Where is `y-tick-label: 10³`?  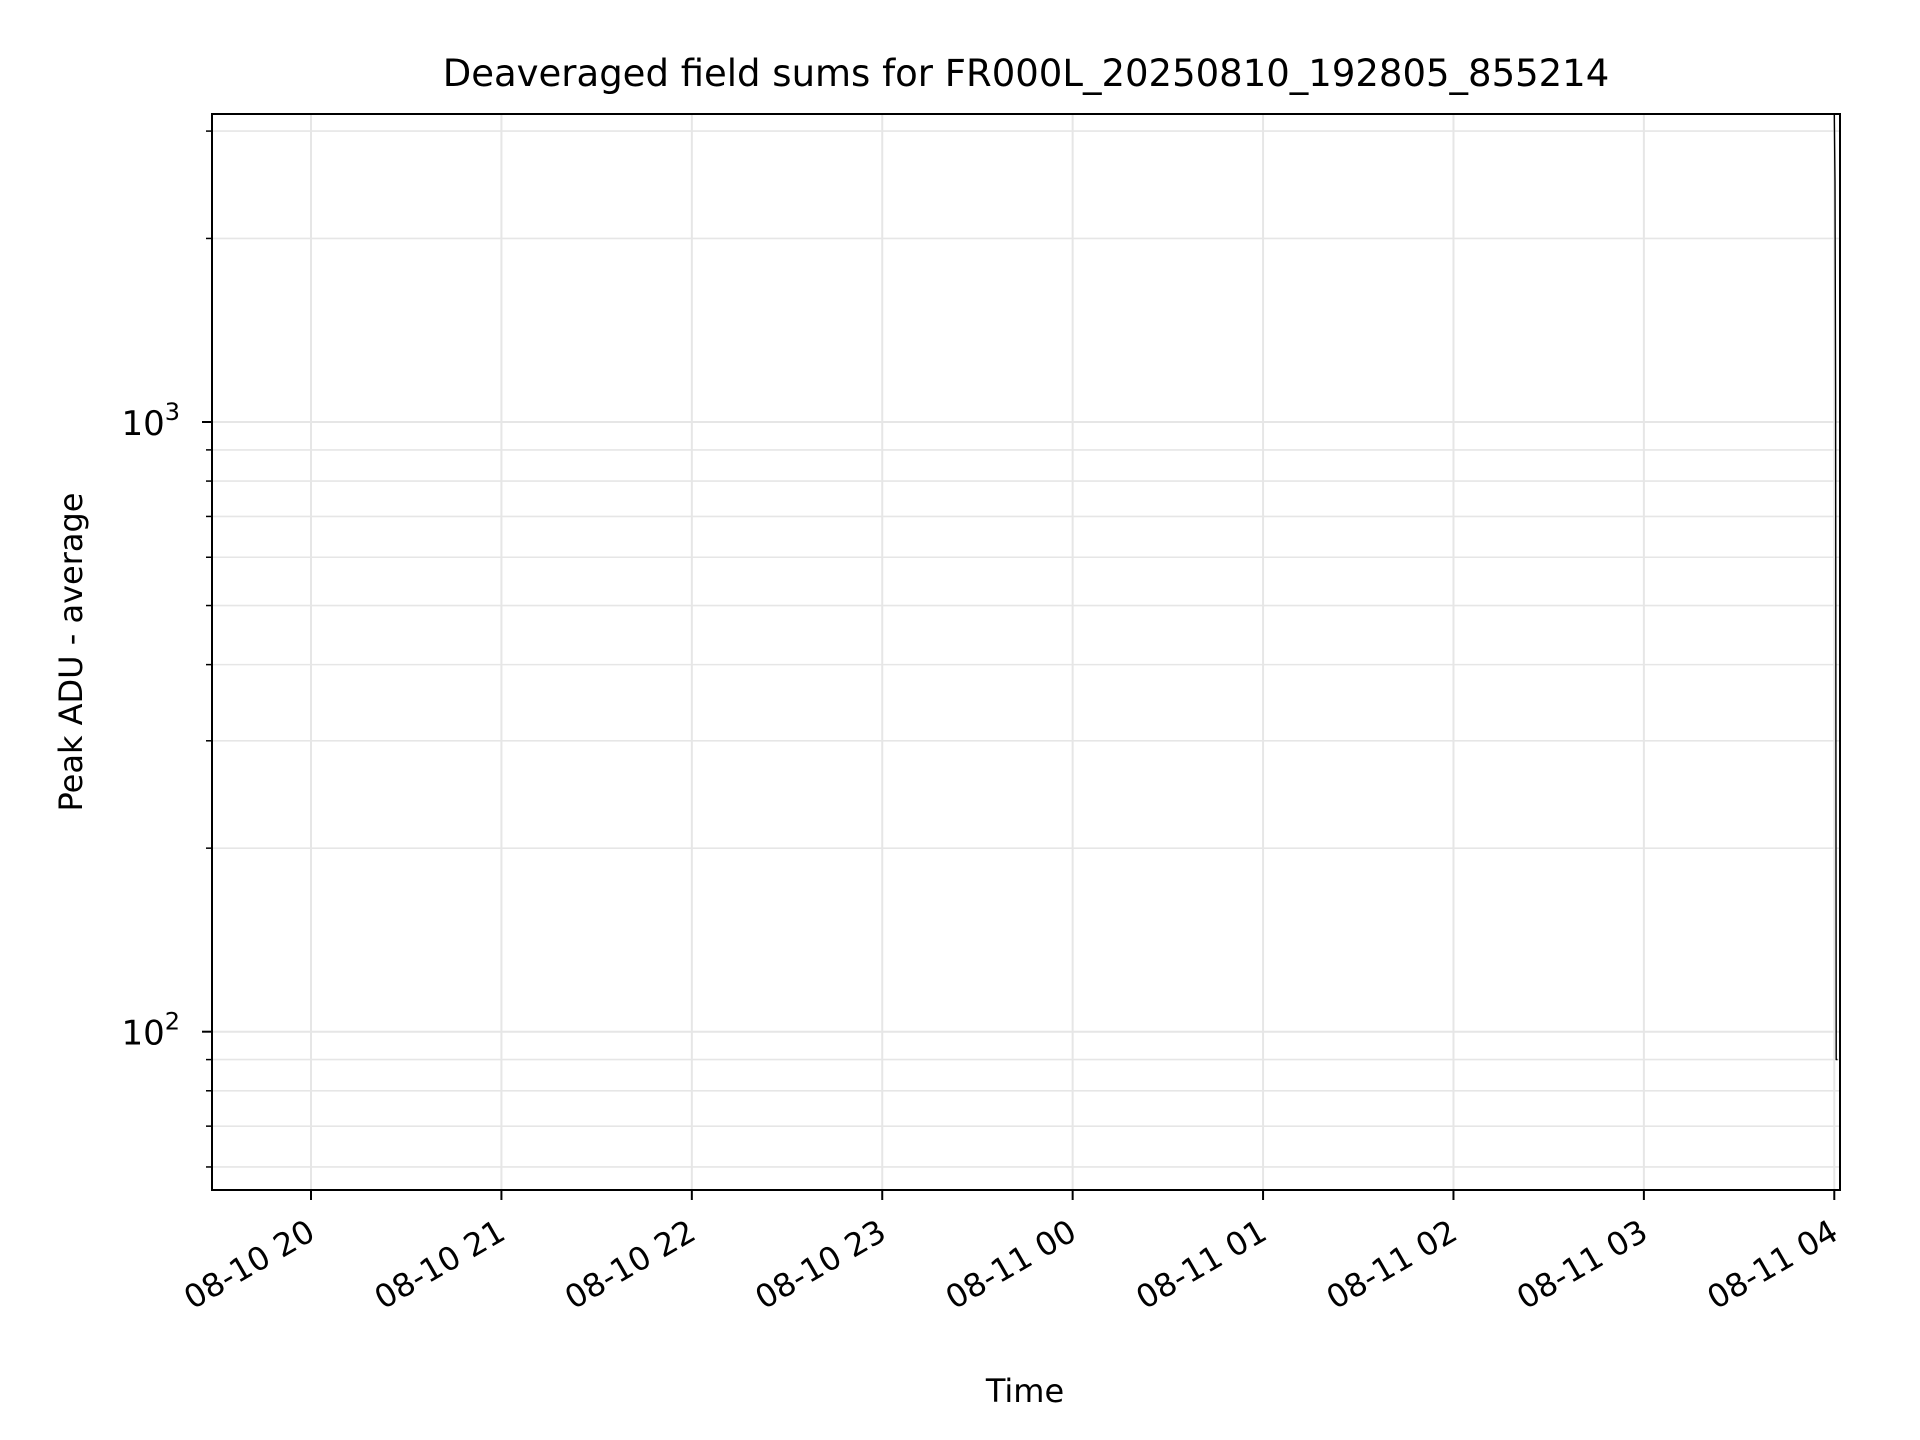
y-tick-label: 10³ is located at coordinates (150, 421).